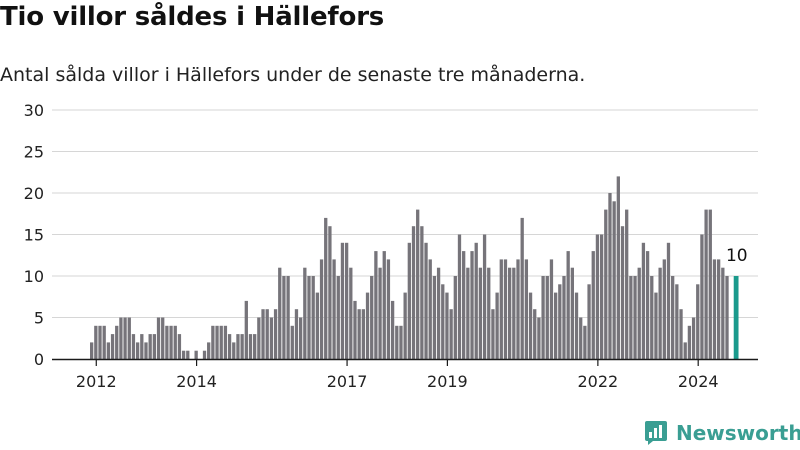  Describe the element at coordinates (39, 359) in the screenshot. I see `y-tick-label: 0` at that location.